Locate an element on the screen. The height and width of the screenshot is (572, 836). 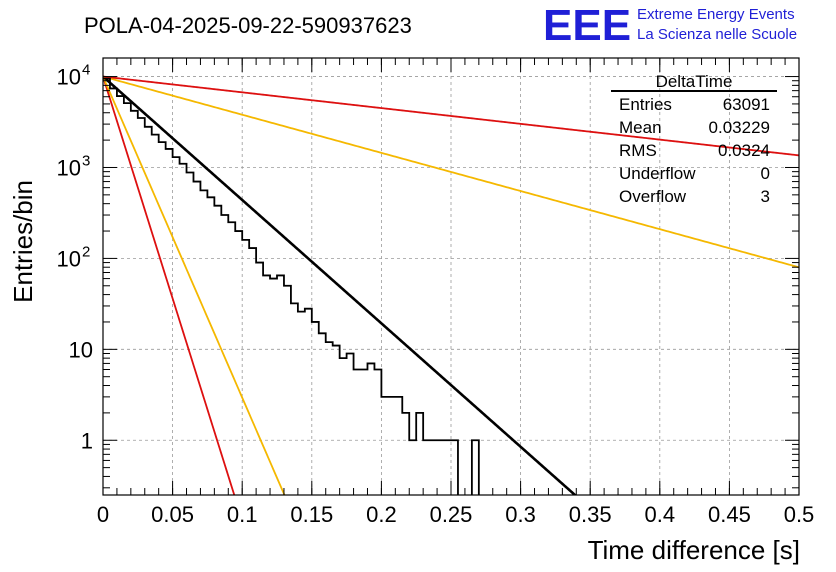
x-tick-label: 0.05 is located at coordinates (172, 514).